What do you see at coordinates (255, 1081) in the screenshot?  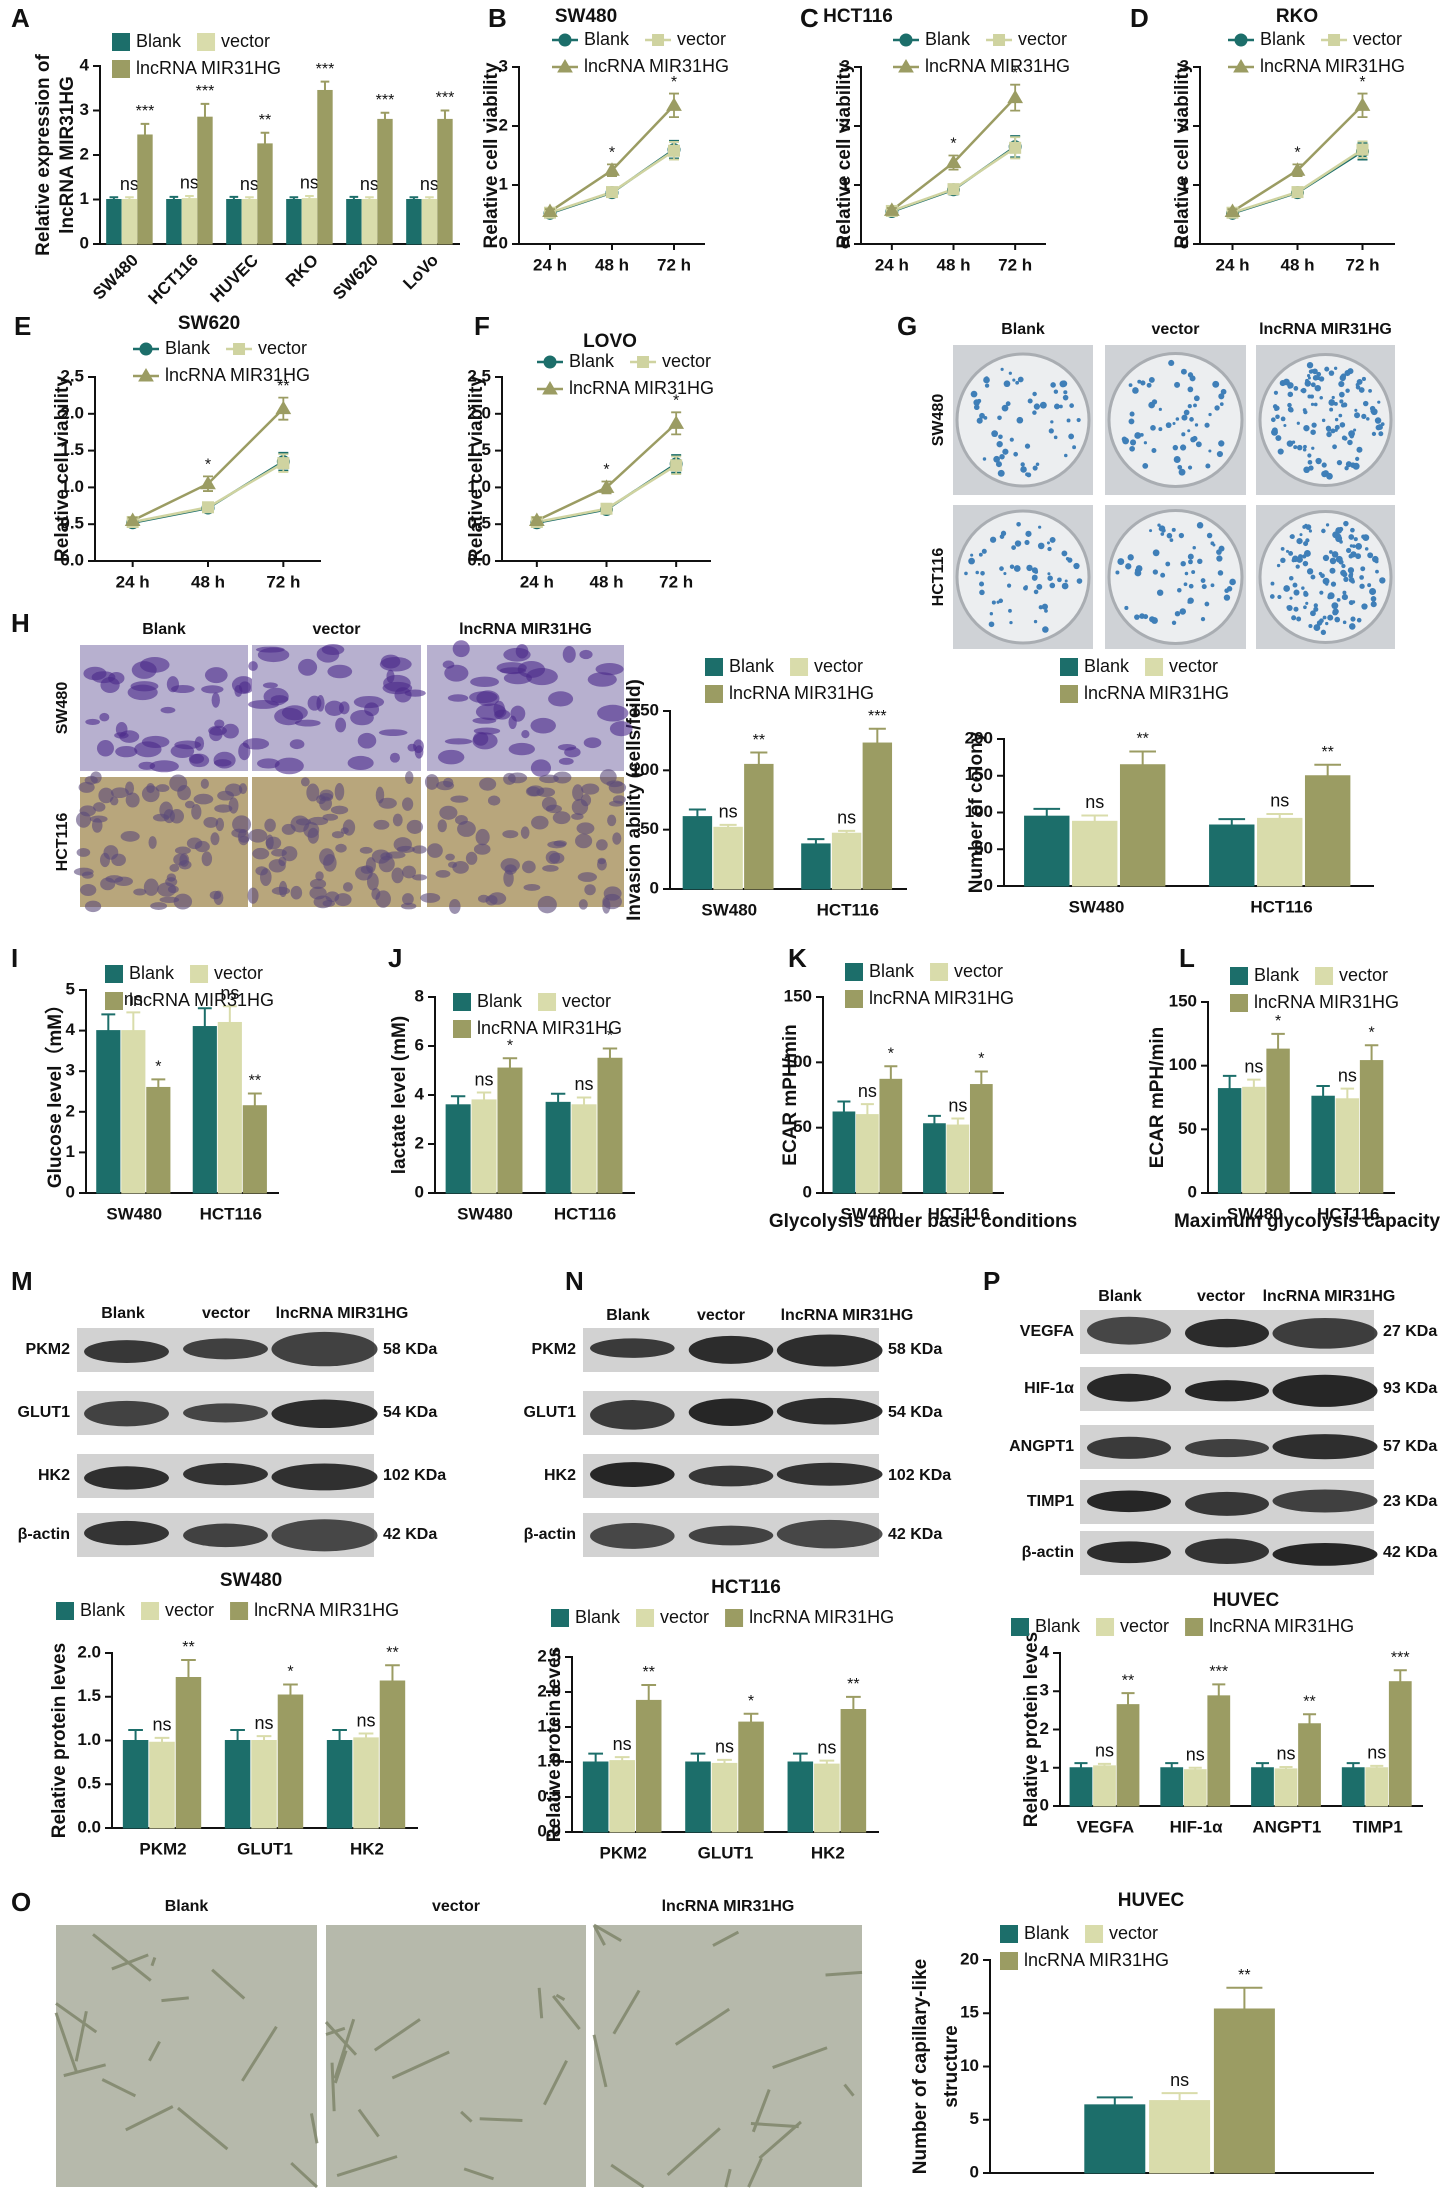 I see `significance-label: **` at bounding box center [255, 1081].